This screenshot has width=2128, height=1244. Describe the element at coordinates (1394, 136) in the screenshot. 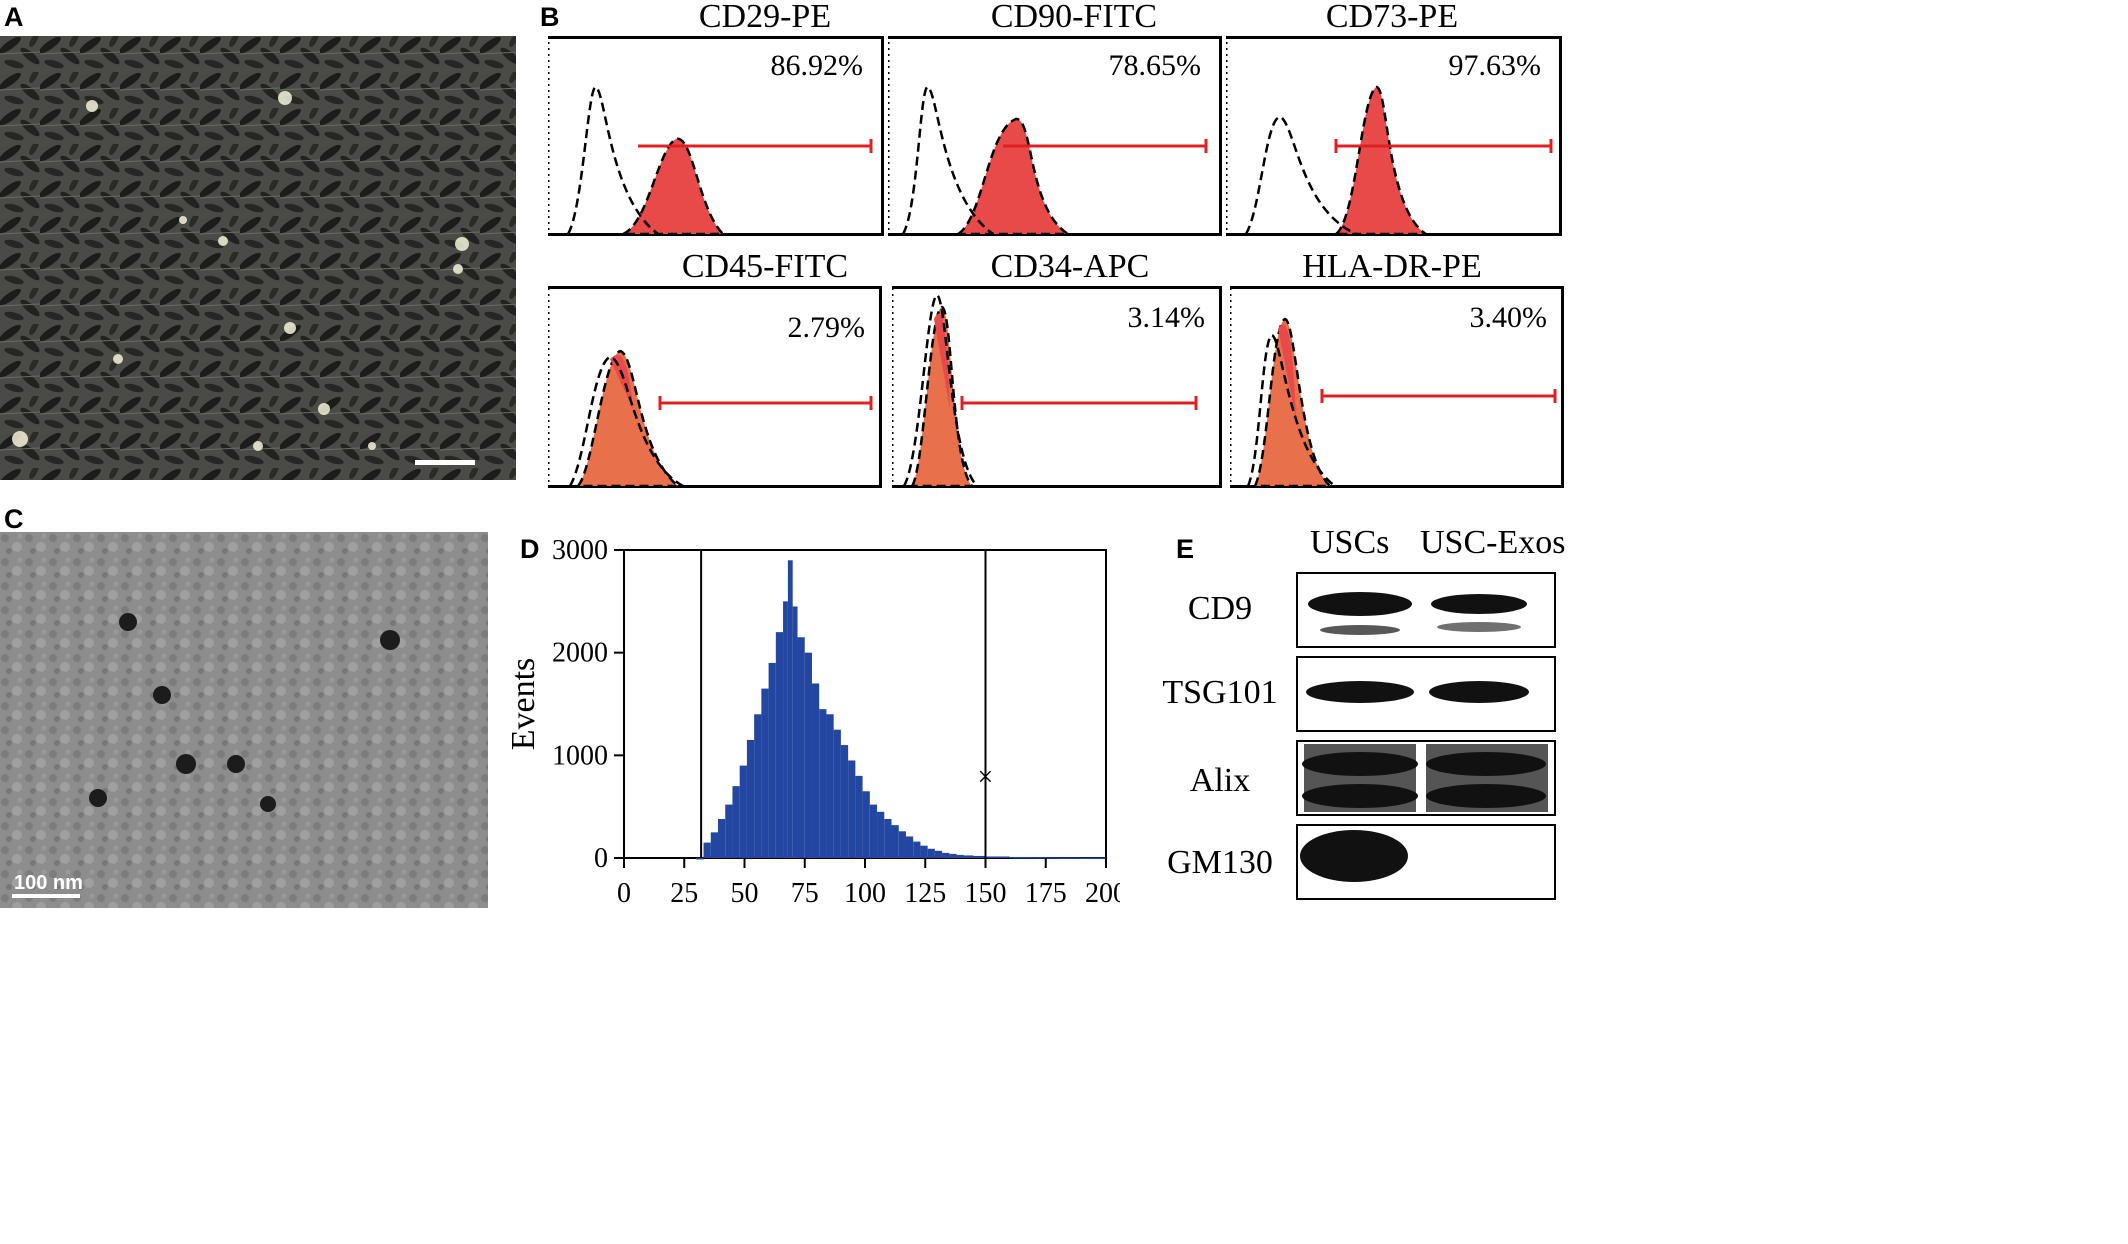

I see `histogram-cd73: 97.63%` at that location.